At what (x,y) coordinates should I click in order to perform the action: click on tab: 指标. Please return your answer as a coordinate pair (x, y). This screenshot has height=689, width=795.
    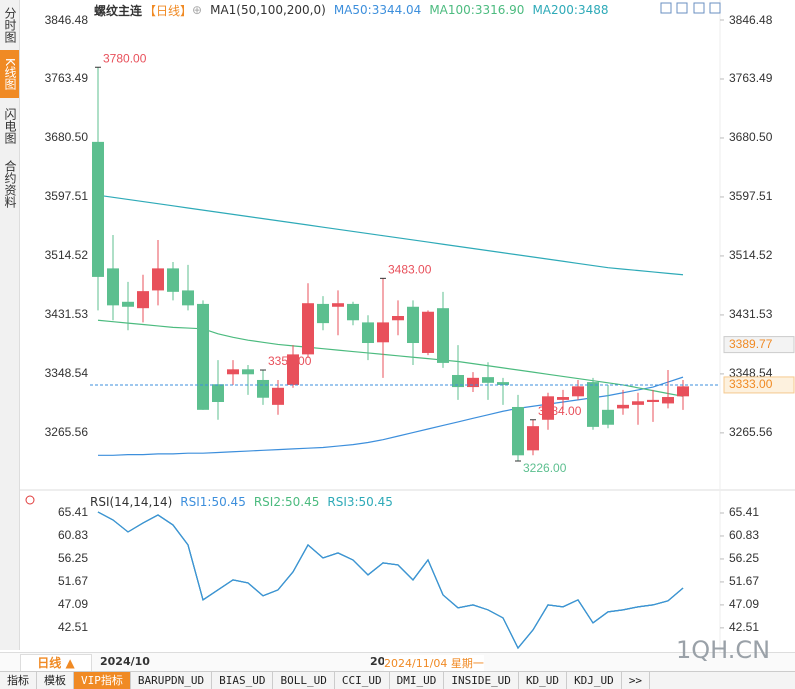
    Looking at the image, I should click on (18, 680).